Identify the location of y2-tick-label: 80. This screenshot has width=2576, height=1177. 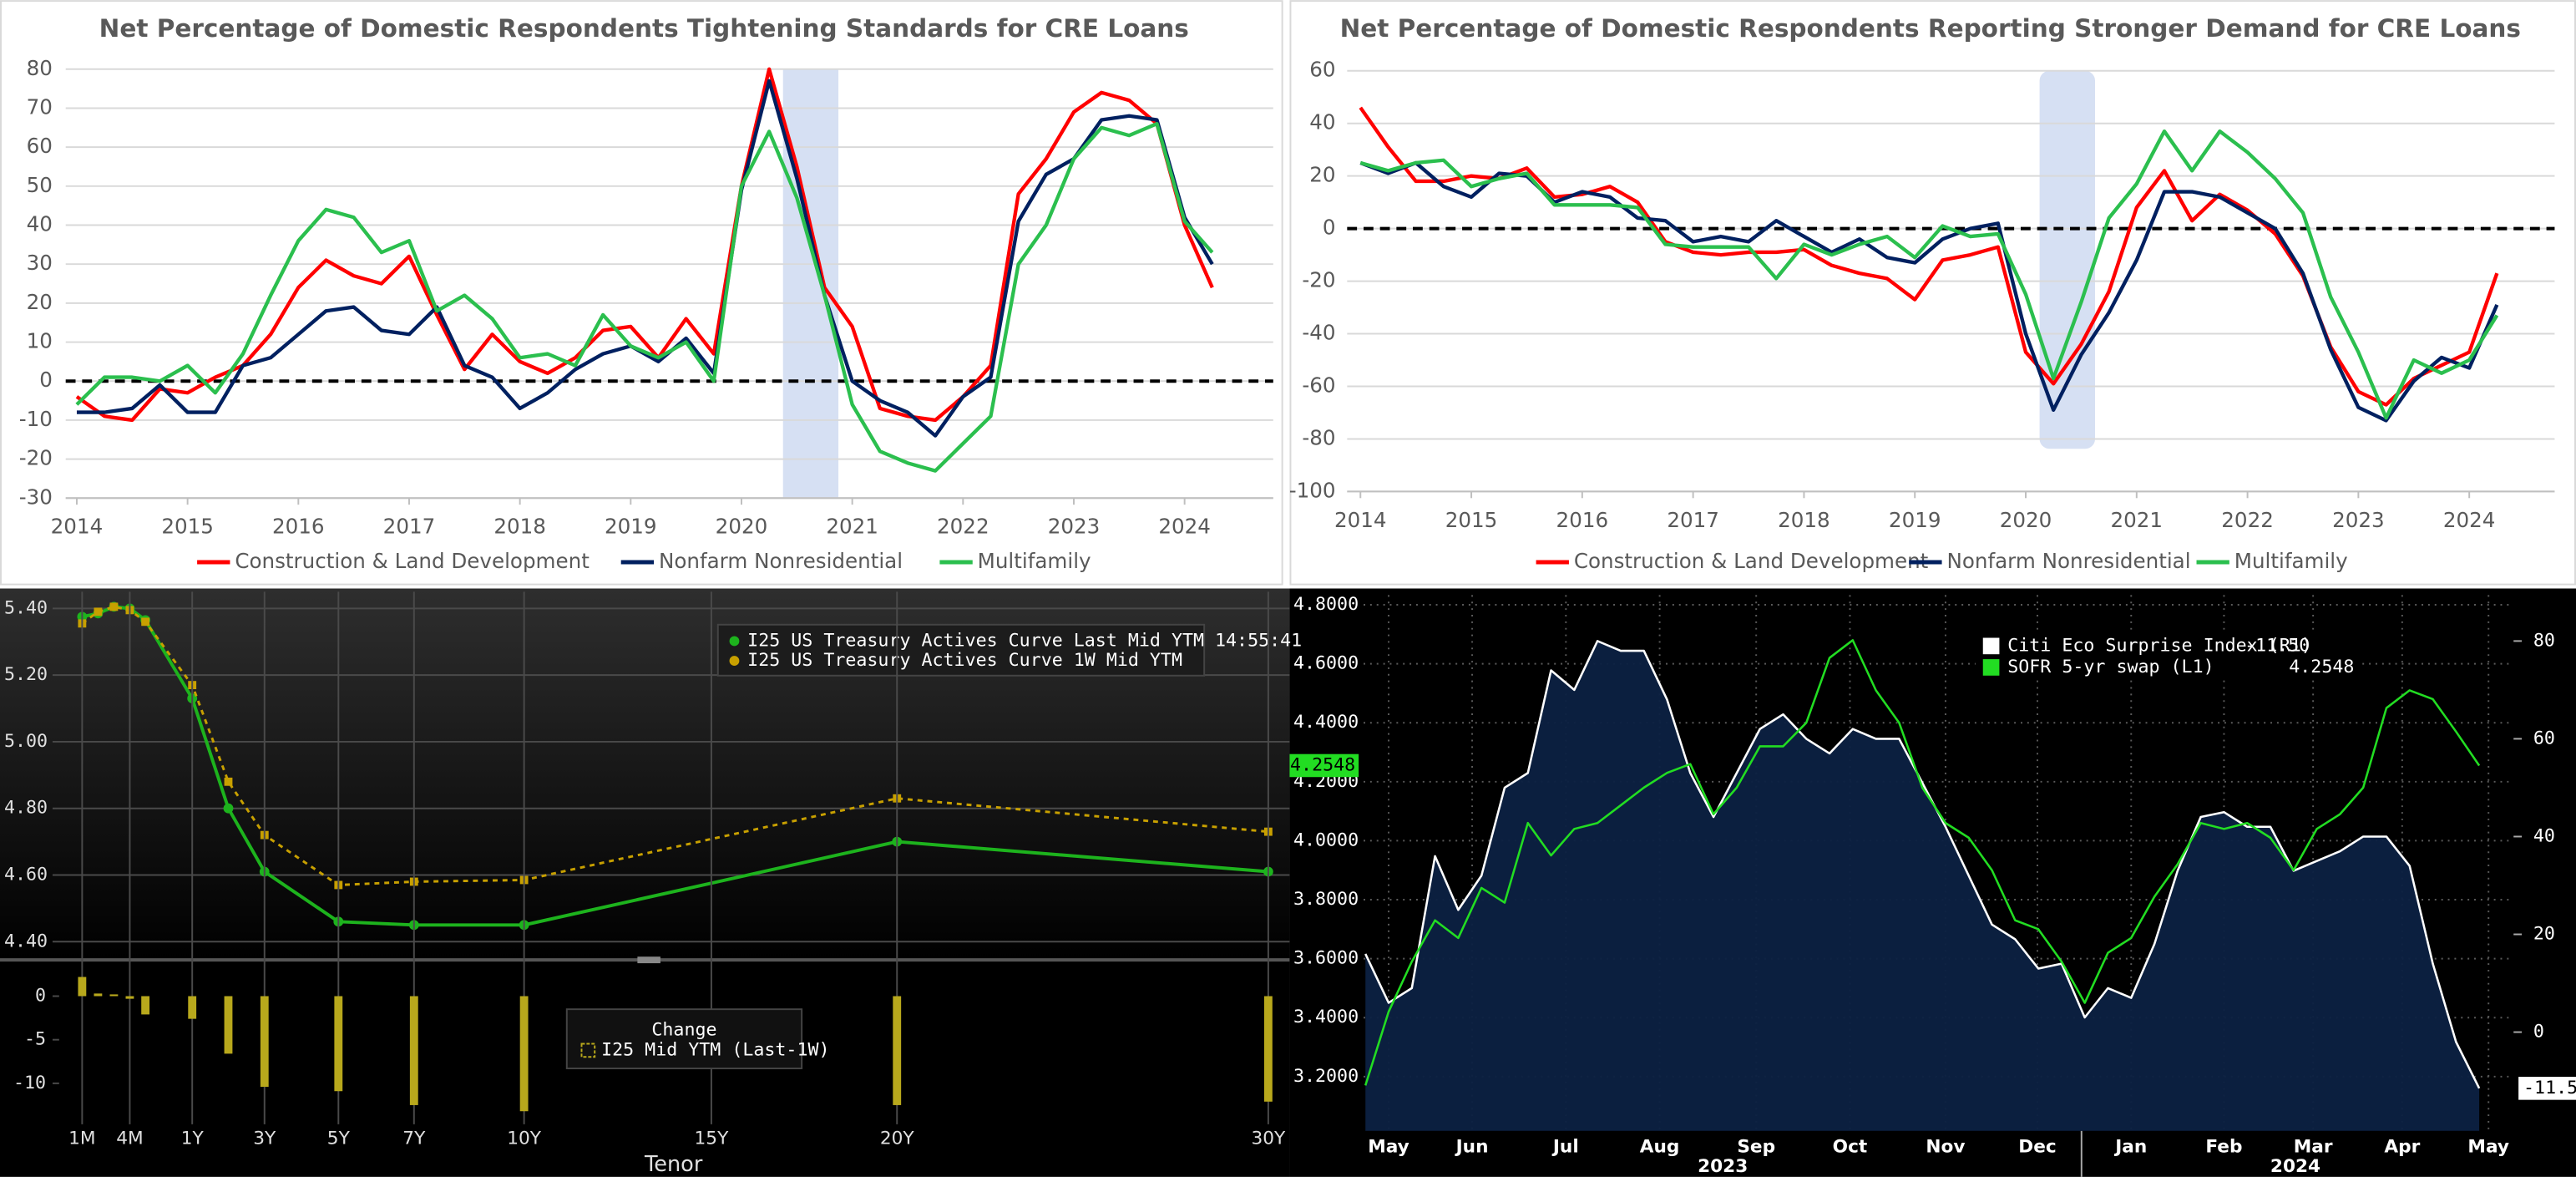
(2544, 640).